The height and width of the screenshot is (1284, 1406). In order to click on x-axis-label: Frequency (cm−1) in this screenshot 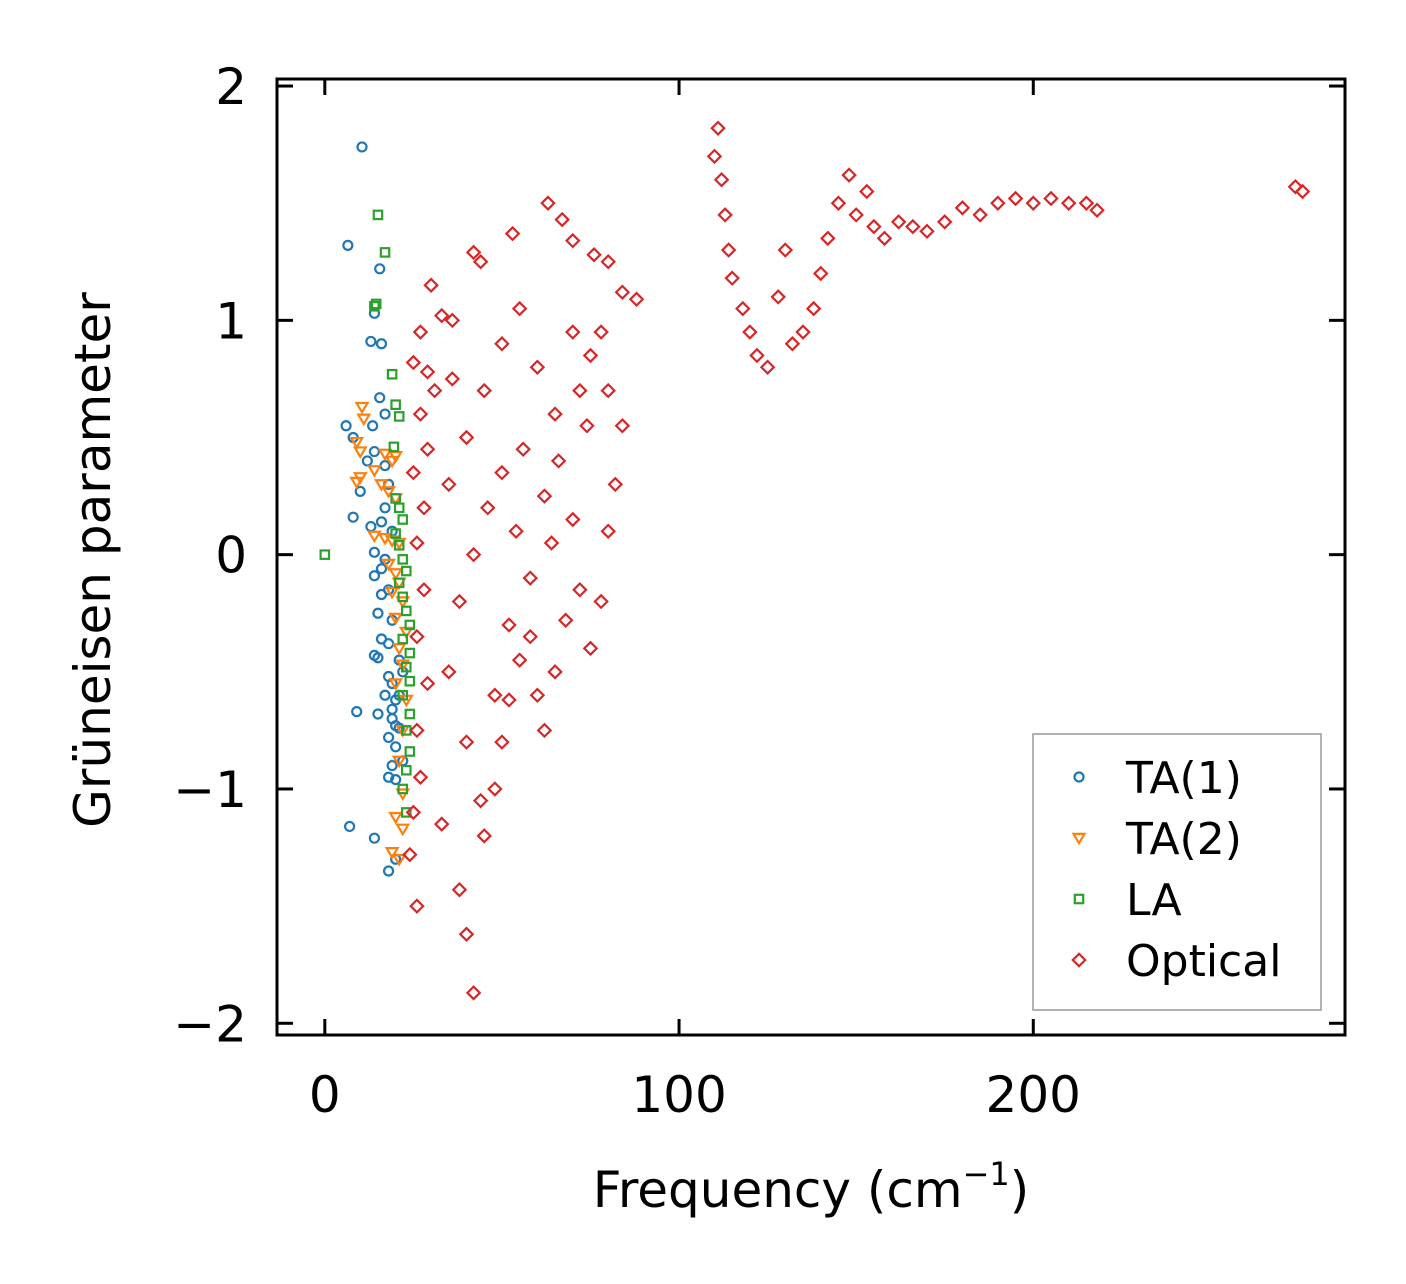, I will do `click(811, 1187)`.